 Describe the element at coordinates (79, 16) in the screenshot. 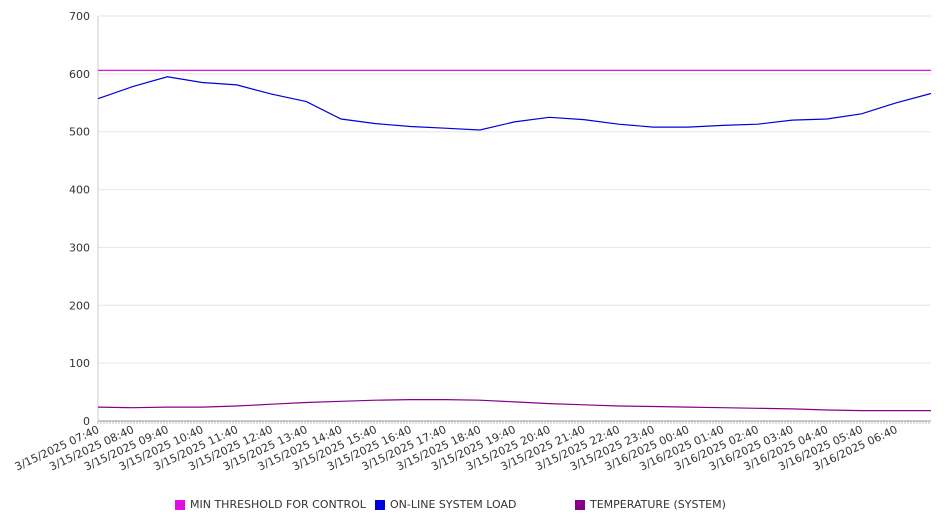

I see `y-tick-label: 700` at that location.